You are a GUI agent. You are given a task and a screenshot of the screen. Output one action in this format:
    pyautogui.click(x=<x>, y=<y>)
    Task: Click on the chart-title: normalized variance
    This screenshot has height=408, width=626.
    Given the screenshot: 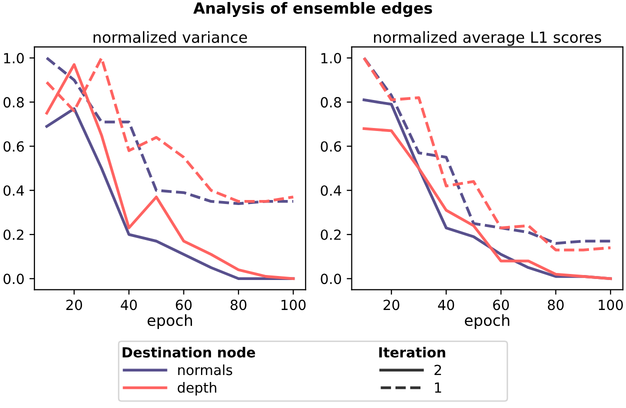 What is the action you would take?
    pyautogui.click(x=170, y=37)
    